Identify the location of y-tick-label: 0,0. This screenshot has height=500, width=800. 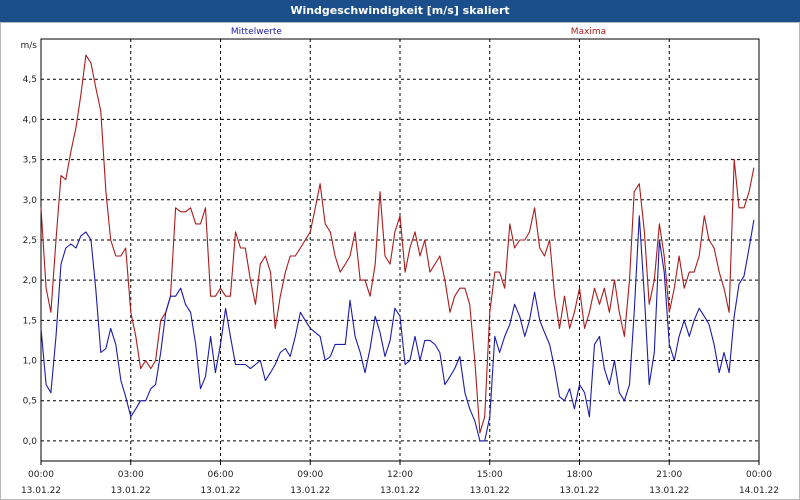
(30, 442).